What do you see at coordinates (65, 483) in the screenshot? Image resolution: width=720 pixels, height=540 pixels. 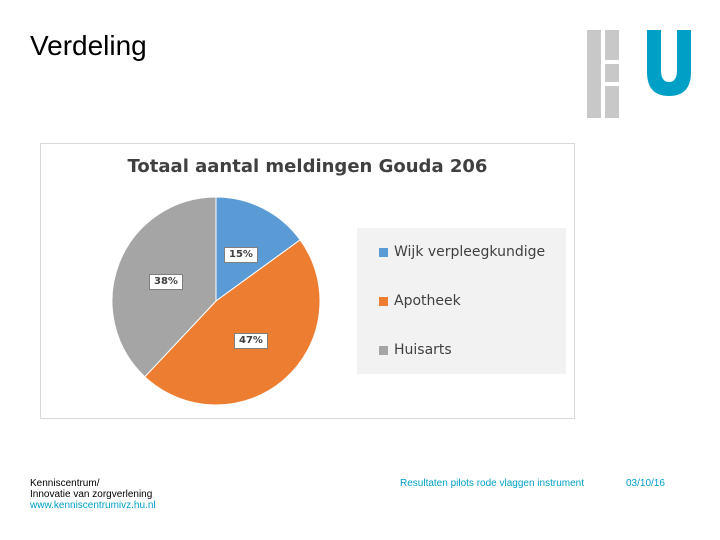 I see `footer-org-line1: Kenniscentrum/` at bounding box center [65, 483].